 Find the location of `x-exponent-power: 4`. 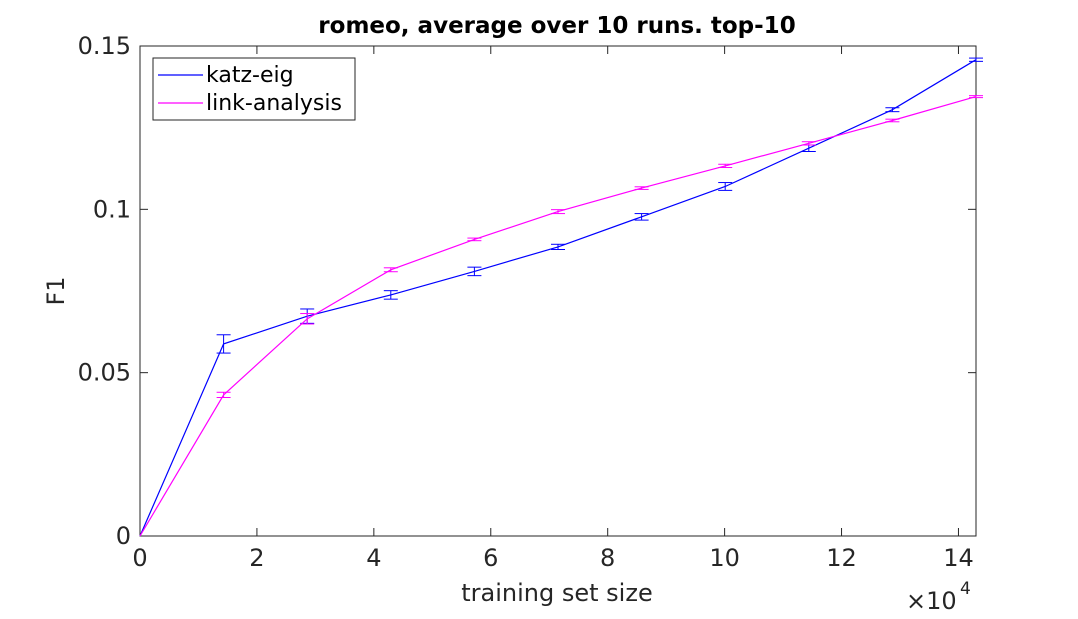

x-exponent-power: 4 is located at coordinates (965, 589).